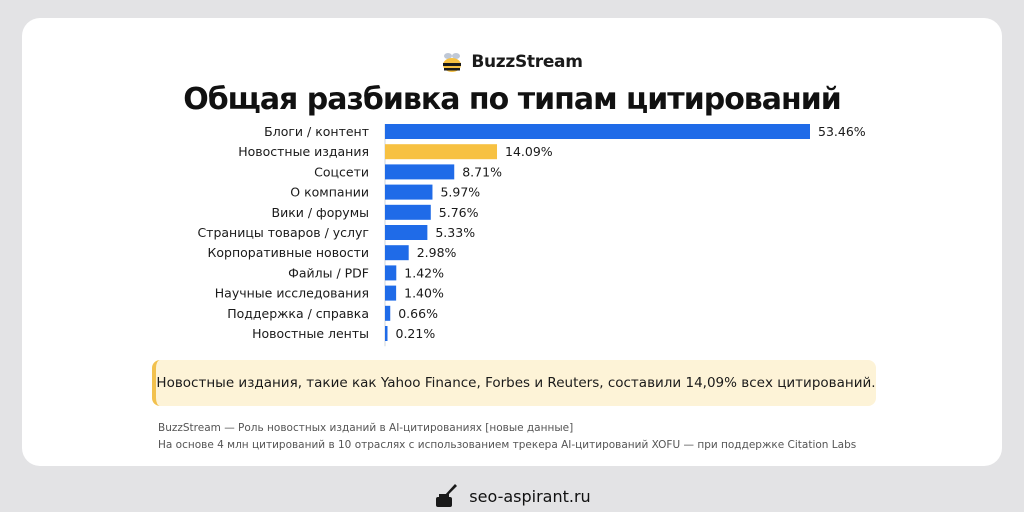 Image resolution: width=1024 pixels, height=512 pixels. I want to click on category-label: Соцсети, so click(341, 171).